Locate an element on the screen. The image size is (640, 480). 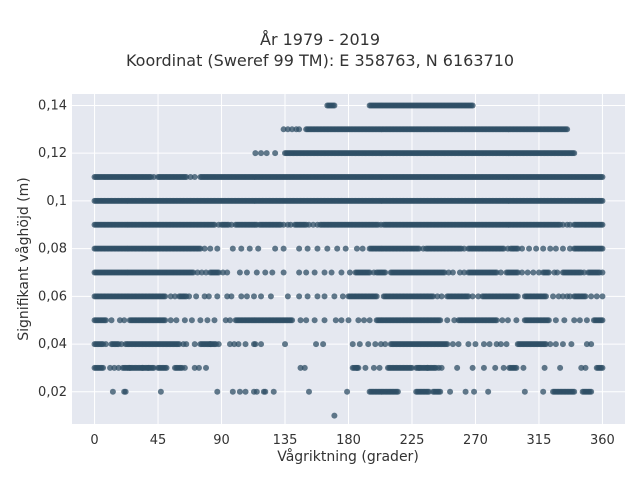
x-axis-title: Vågriktning (grader) is located at coordinates (348, 456).